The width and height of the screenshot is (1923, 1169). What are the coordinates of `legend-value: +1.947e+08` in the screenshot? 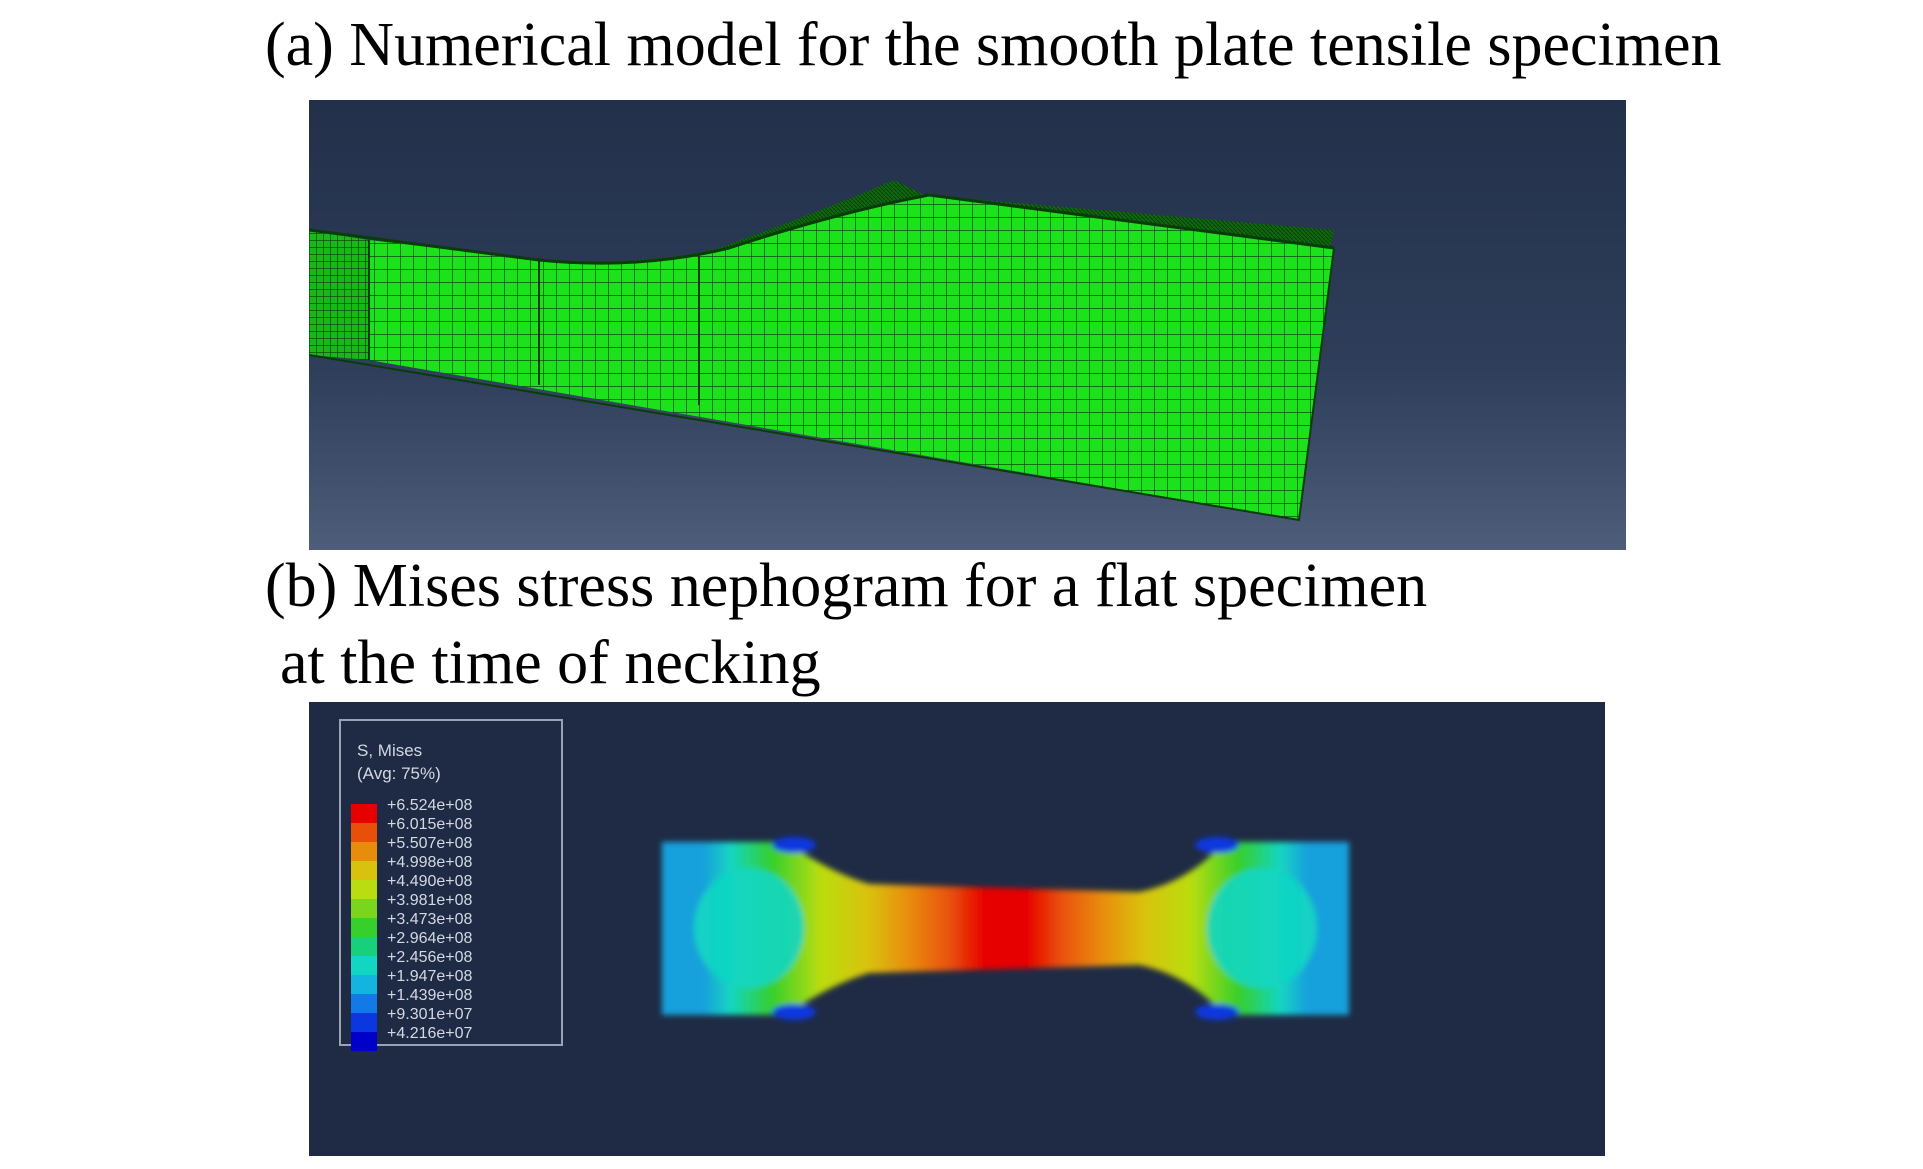 It's located at (430, 976).